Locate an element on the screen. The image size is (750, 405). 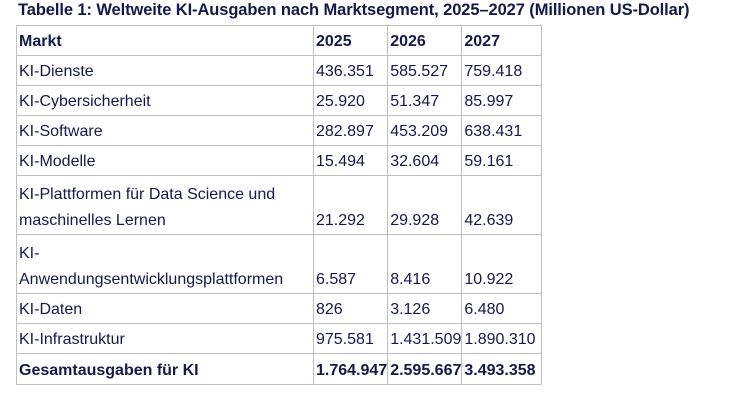
value-2025: 25.920 is located at coordinates (350, 100).